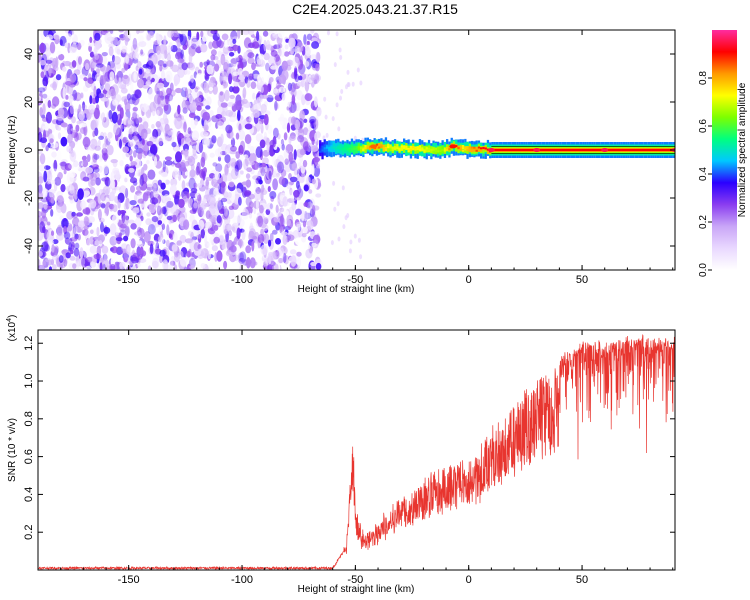  What do you see at coordinates (356, 289) in the screenshot?
I see `spectrogram-x-label: Height of straight line (km)` at bounding box center [356, 289].